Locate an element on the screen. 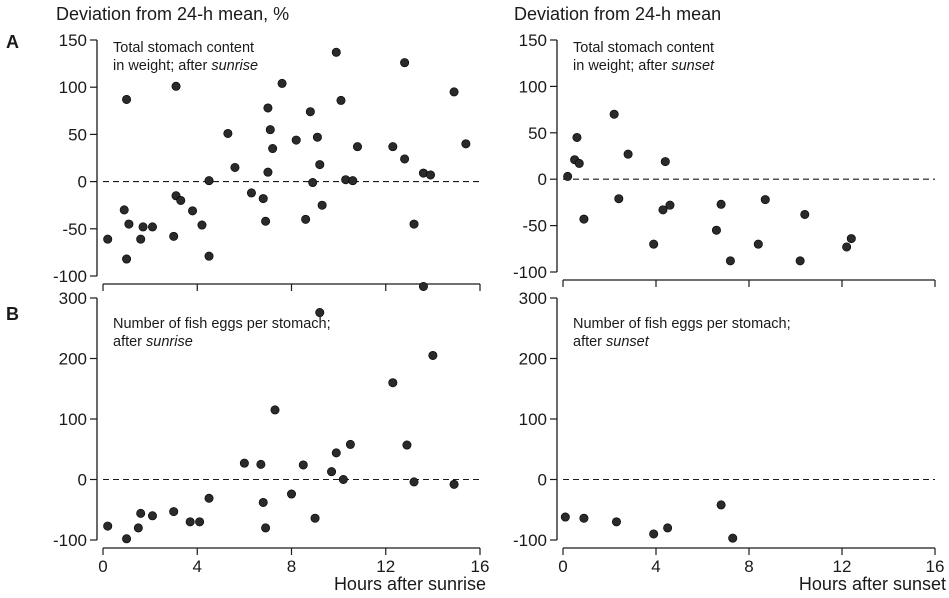 The image size is (949, 598). x-tick-label: 12 is located at coordinates (842, 566).